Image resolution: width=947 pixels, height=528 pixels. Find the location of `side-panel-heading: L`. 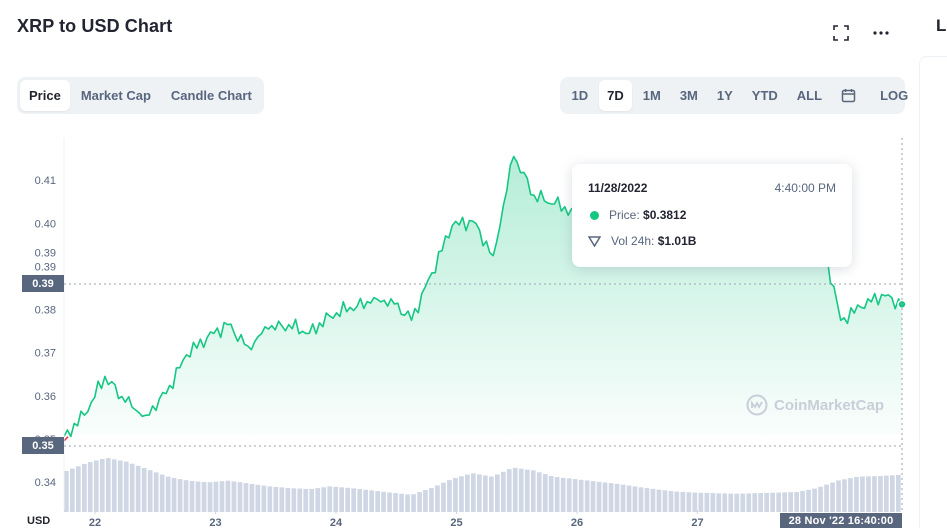

side-panel-heading: L is located at coordinates (941, 25).